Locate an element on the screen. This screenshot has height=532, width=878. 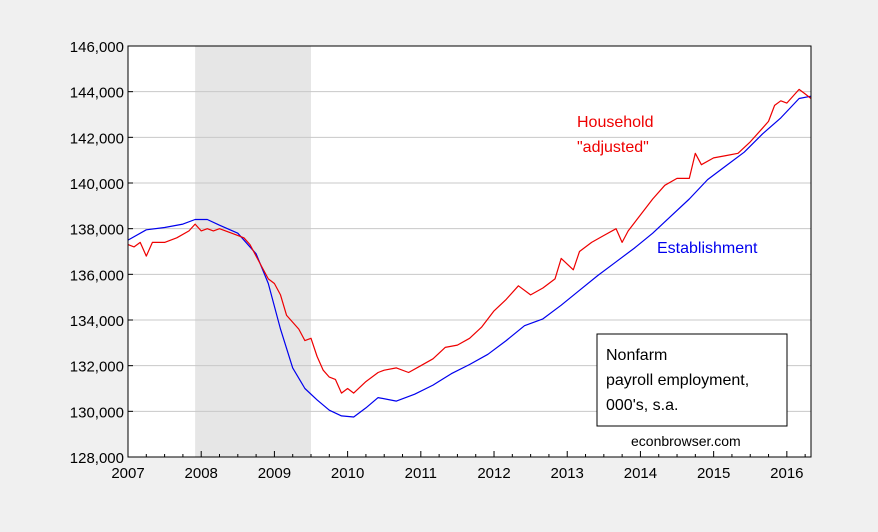
credit-label: econbrowser.com is located at coordinates (686, 441).